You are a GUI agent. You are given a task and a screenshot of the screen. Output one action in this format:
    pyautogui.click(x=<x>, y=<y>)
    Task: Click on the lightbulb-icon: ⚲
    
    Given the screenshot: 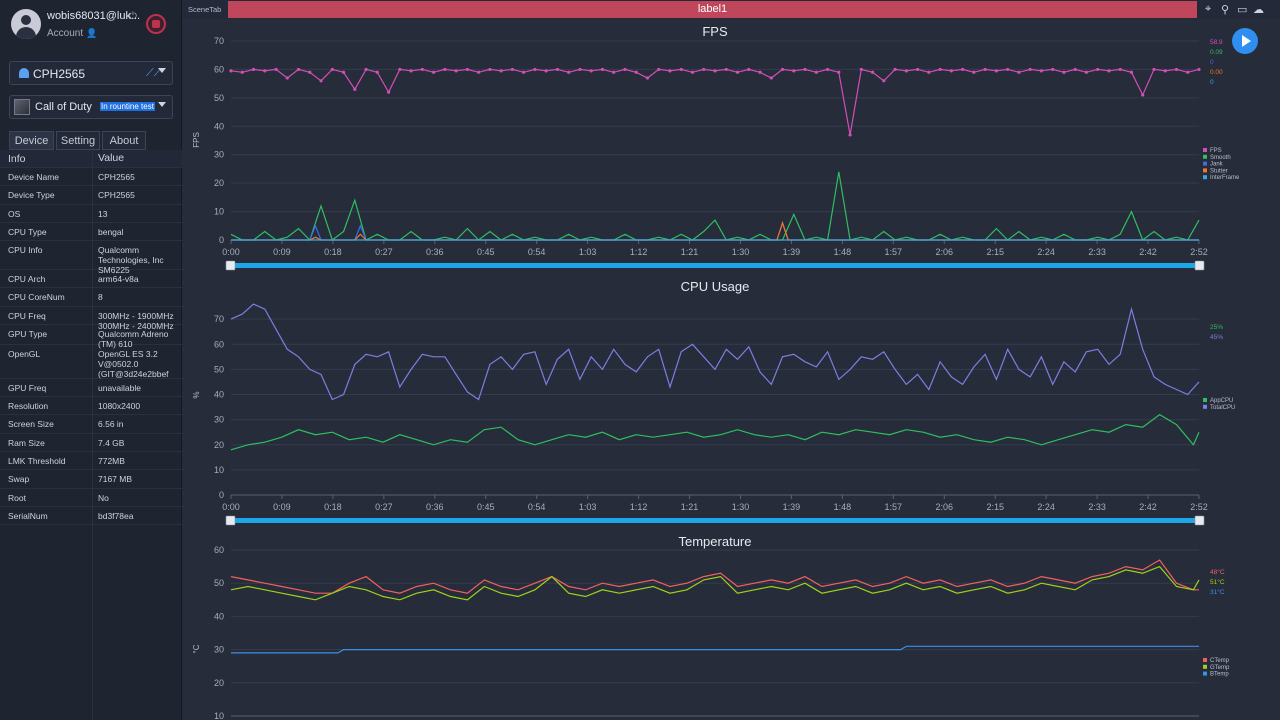 What is the action you would take?
    pyautogui.click(x=1225, y=10)
    